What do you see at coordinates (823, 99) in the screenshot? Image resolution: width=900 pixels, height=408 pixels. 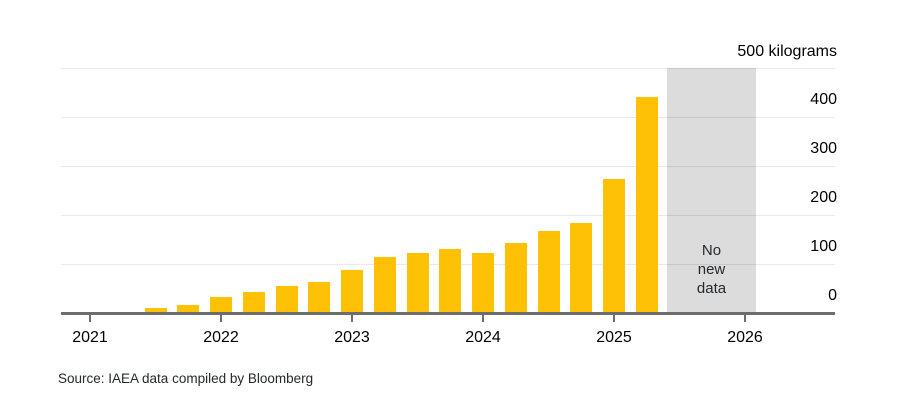 I see `y-axis-label-400: 400` at bounding box center [823, 99].